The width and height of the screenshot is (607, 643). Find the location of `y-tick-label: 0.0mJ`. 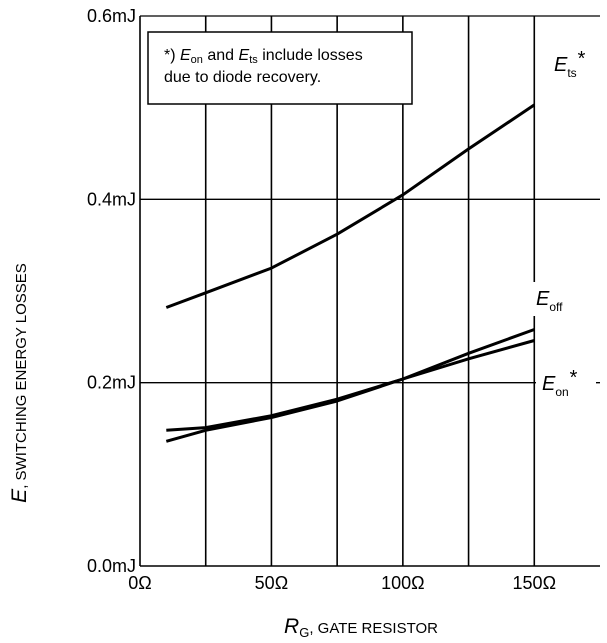

y-tick-label: 0.0mJ is located at coordinates (111, 566).